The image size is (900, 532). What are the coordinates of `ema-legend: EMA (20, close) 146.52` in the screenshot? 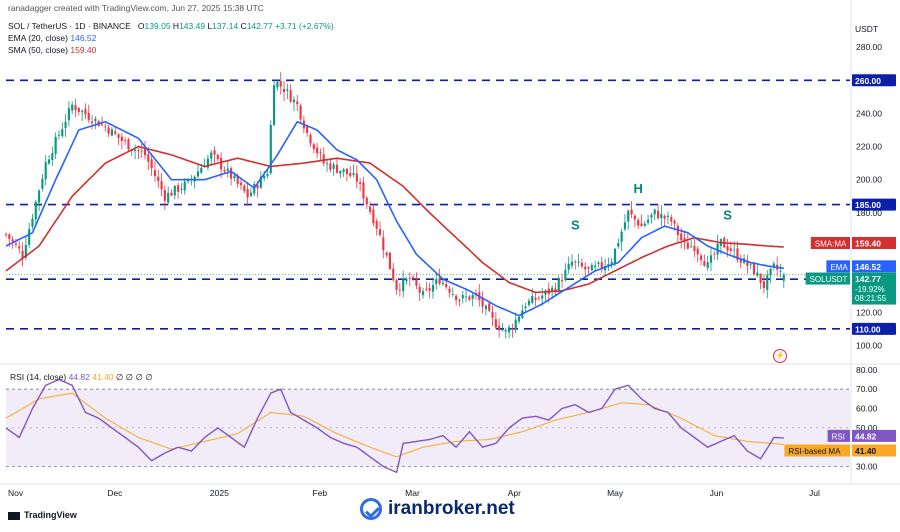 It's located at (52, 38).